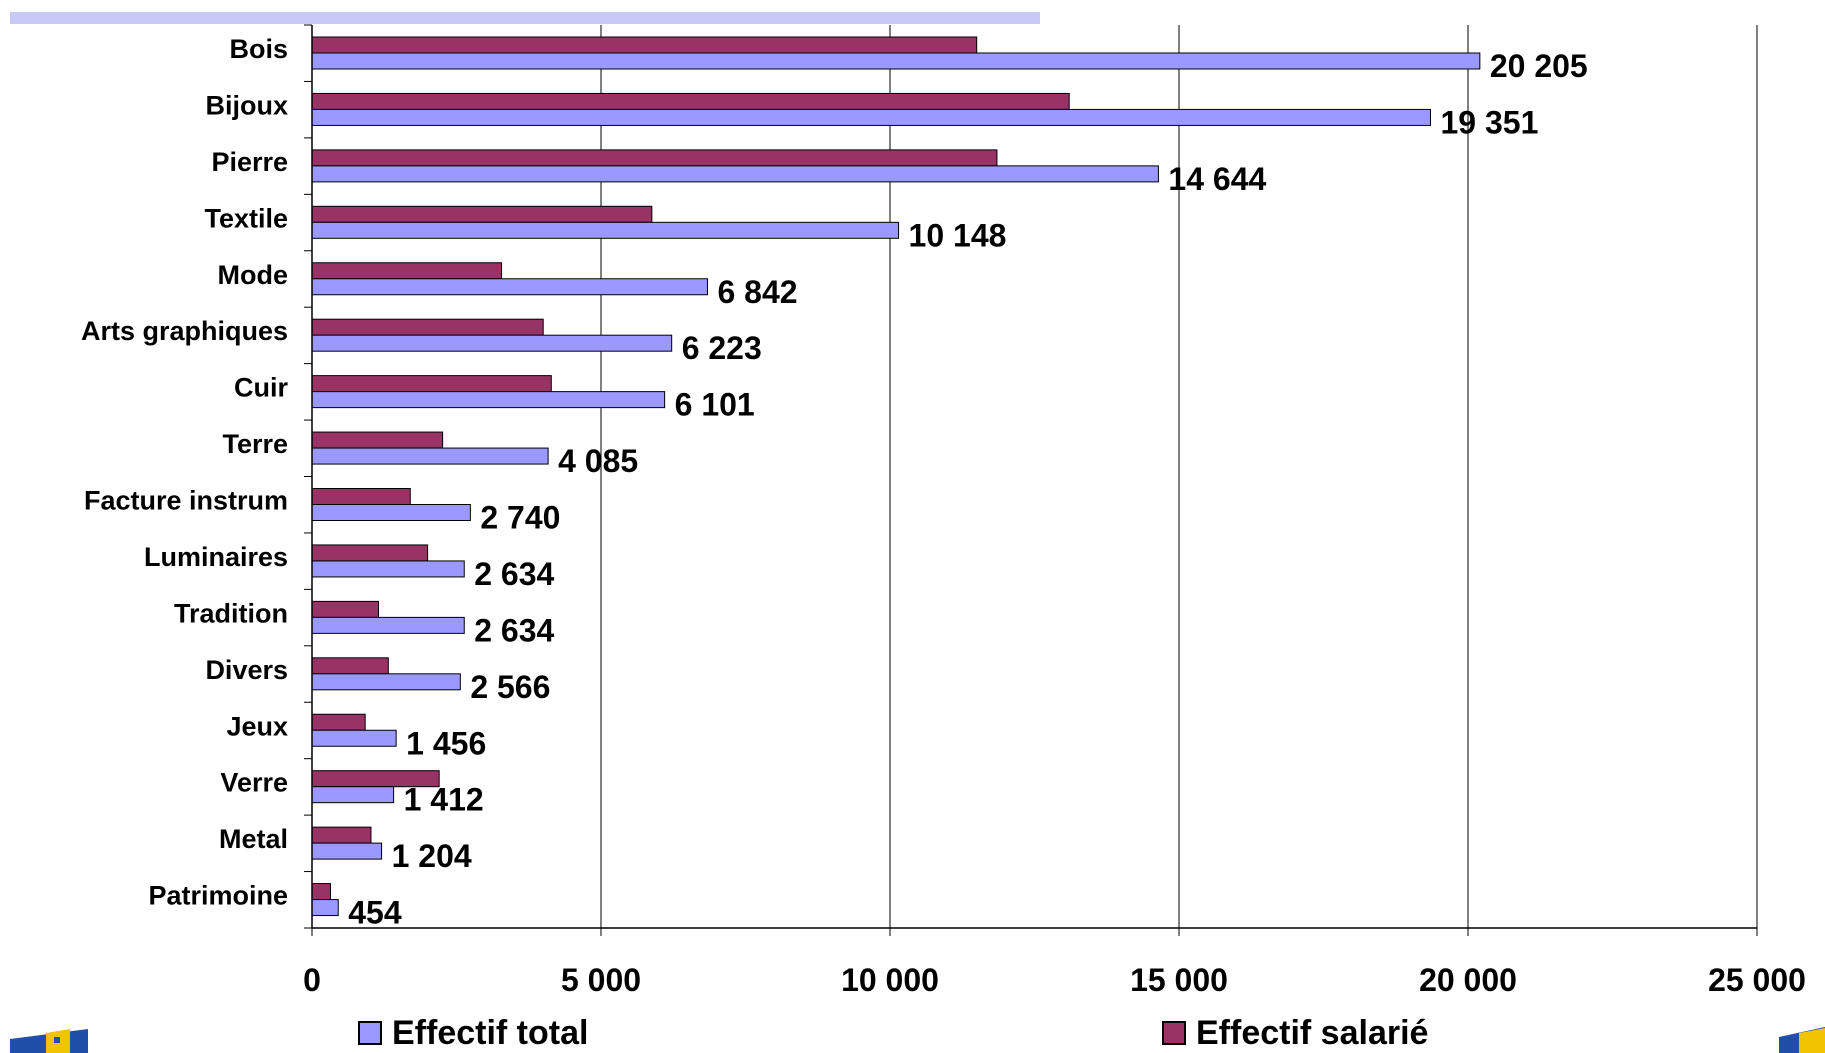 This screenshot has height=1053, width=1825. What do you see at coordinates (186, 501) in the screenshot?
I see `category-label: Facture instrum` at bounding box center [186, 501].